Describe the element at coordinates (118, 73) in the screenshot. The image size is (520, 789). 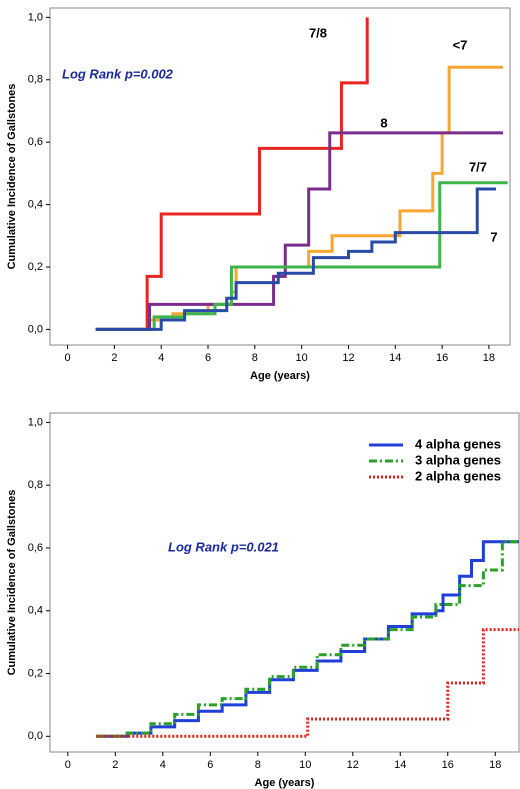
I see `annotation: Log Rank p=0.002` at that location.